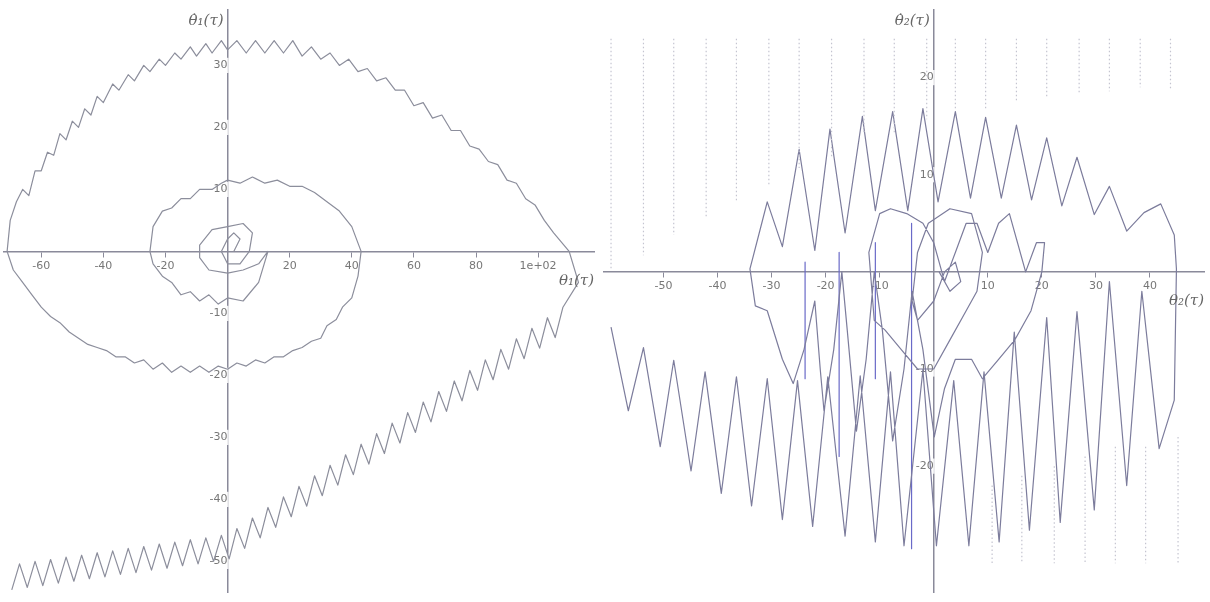 The height and width of the screenshot is (602, 1210). Describe the element at coordinates (218, 375) in the screenshot. I see `y-tick-label: -20` at that location.